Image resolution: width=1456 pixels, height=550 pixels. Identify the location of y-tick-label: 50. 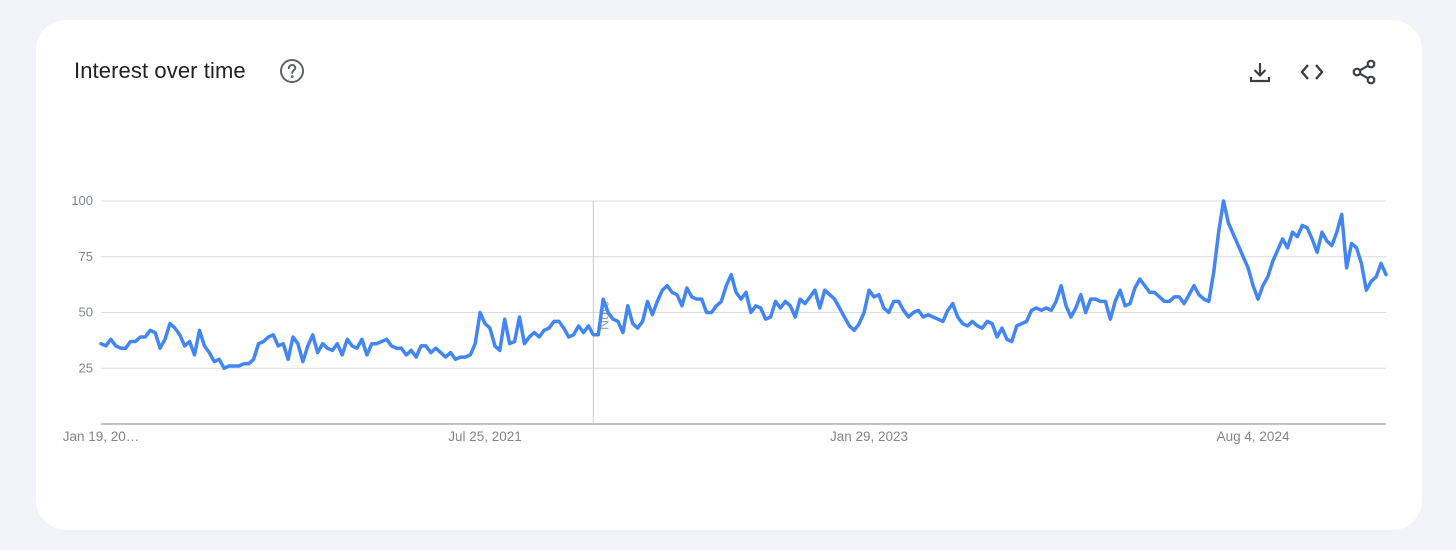
(86, 312).